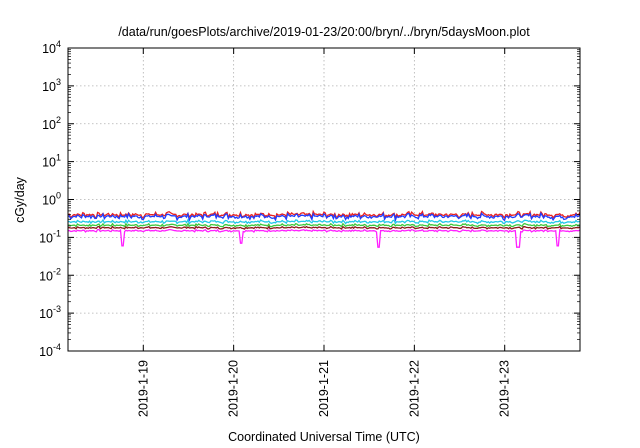 The height and width of the screenshot is (448, 640). I want to click on y-tick-label: 10⁻⁴, so click(50, 350).